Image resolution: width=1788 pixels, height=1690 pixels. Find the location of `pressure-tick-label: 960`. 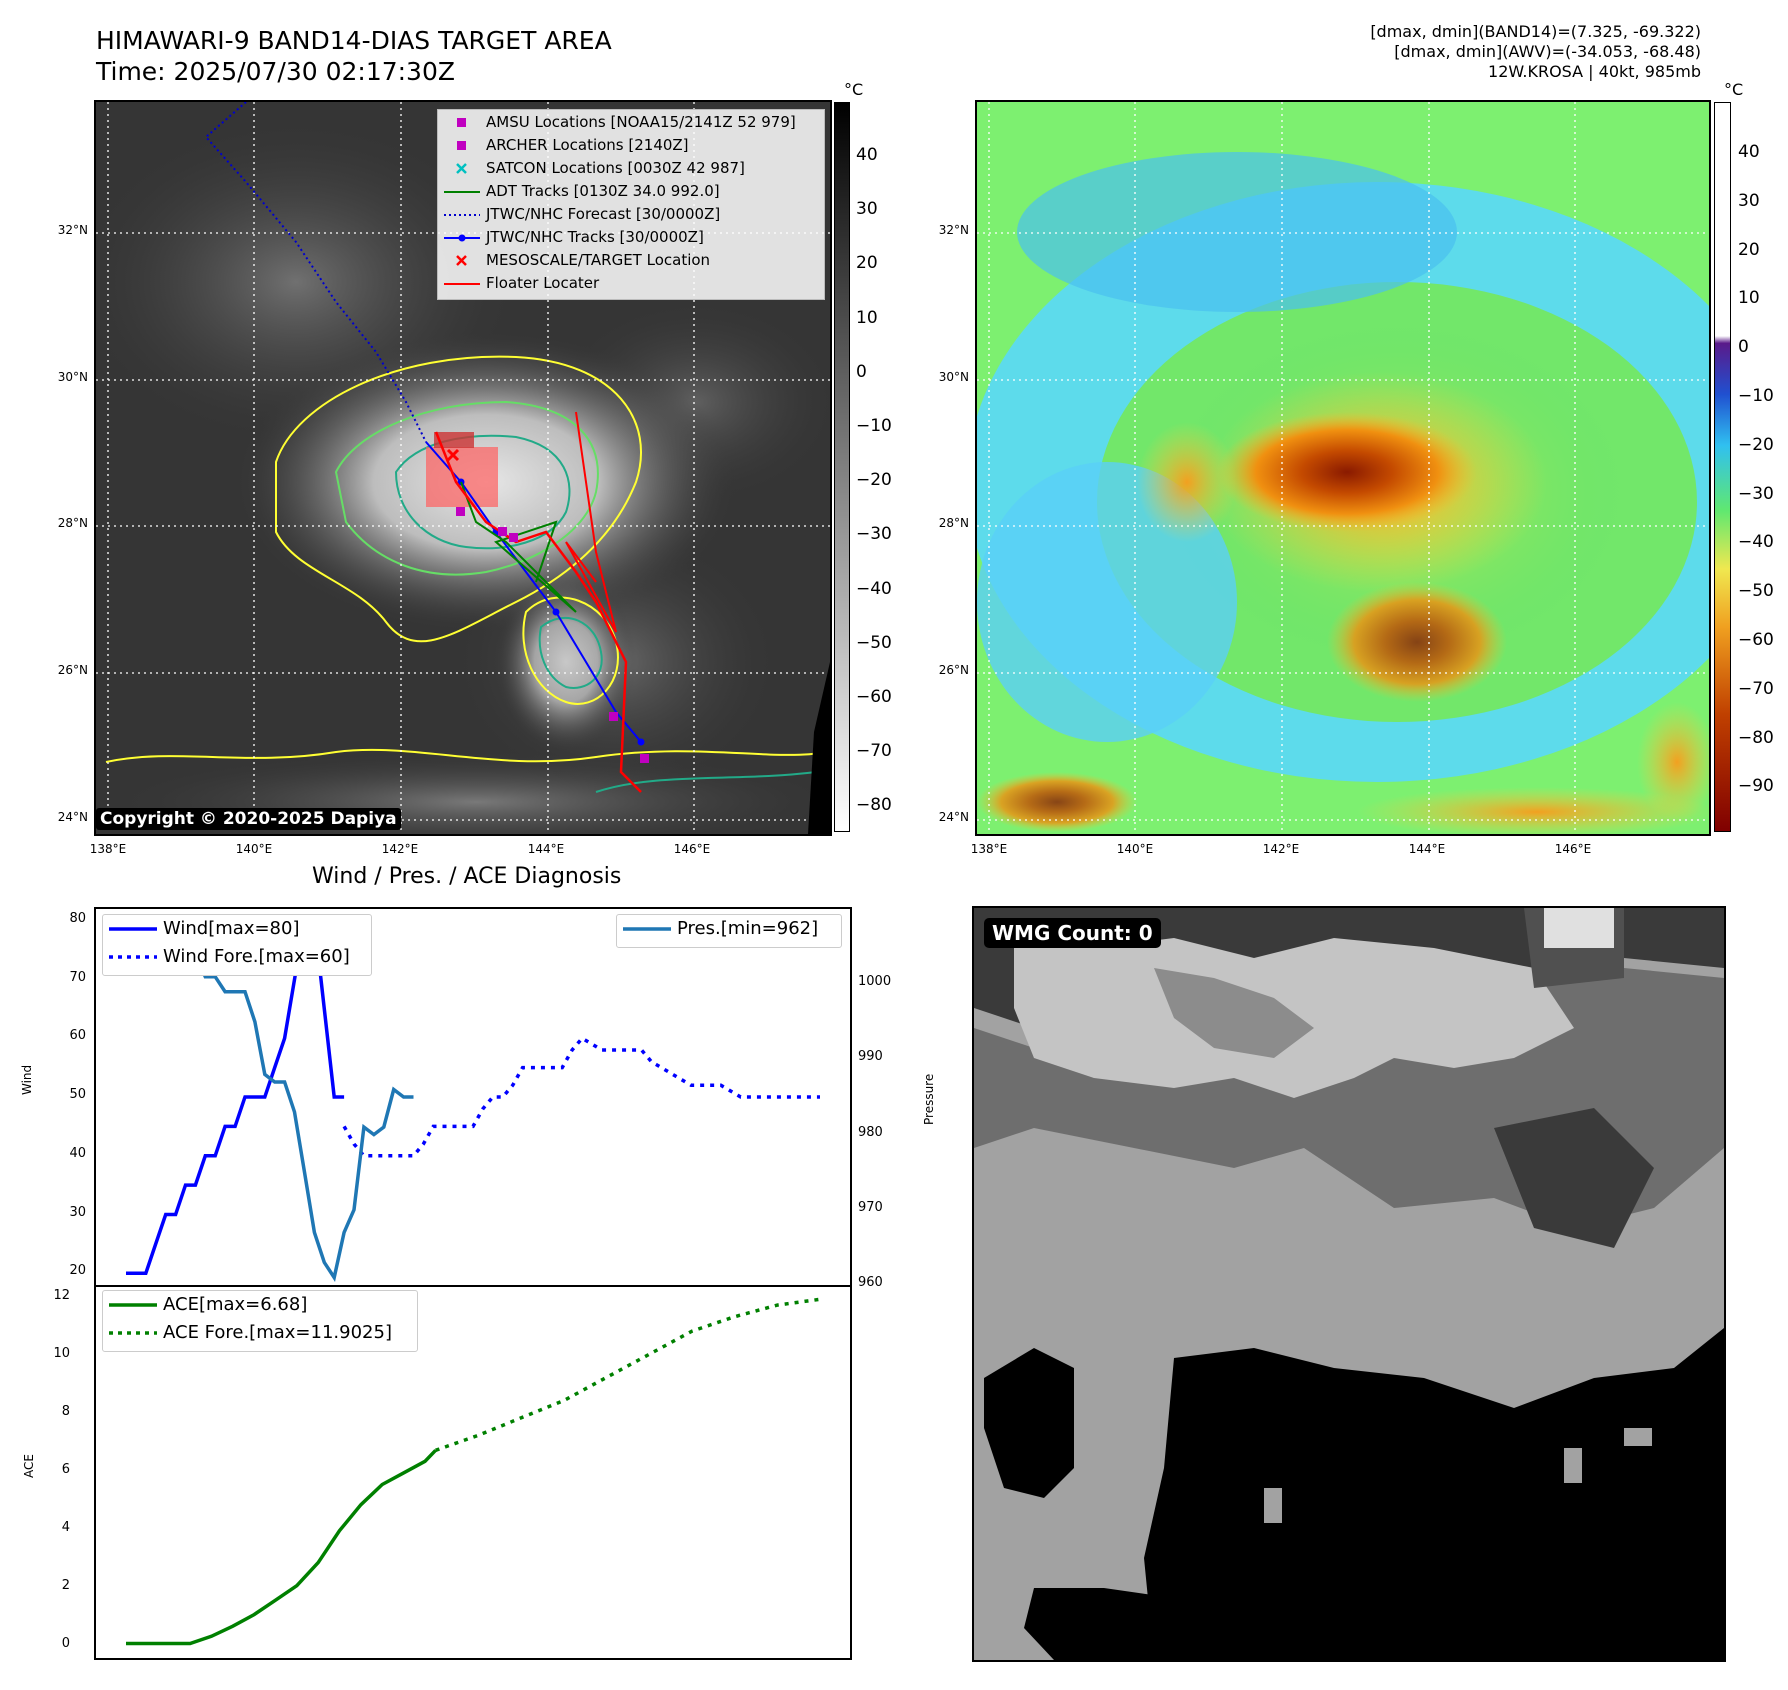

pressure-tick-label: 960 is located at coordinates (870, 1282).